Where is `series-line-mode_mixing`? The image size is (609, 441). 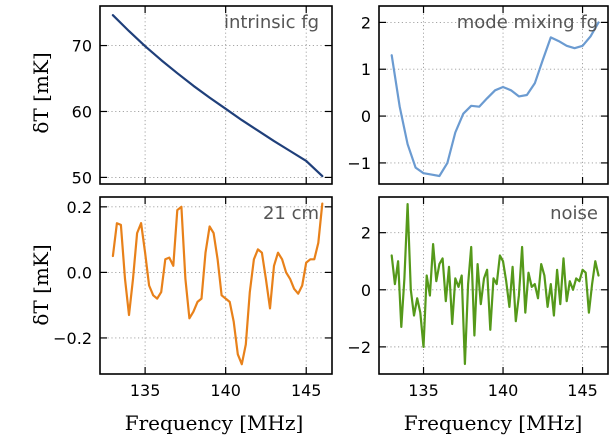 series-line-mode_mixing is located at coordinates (495, 99).